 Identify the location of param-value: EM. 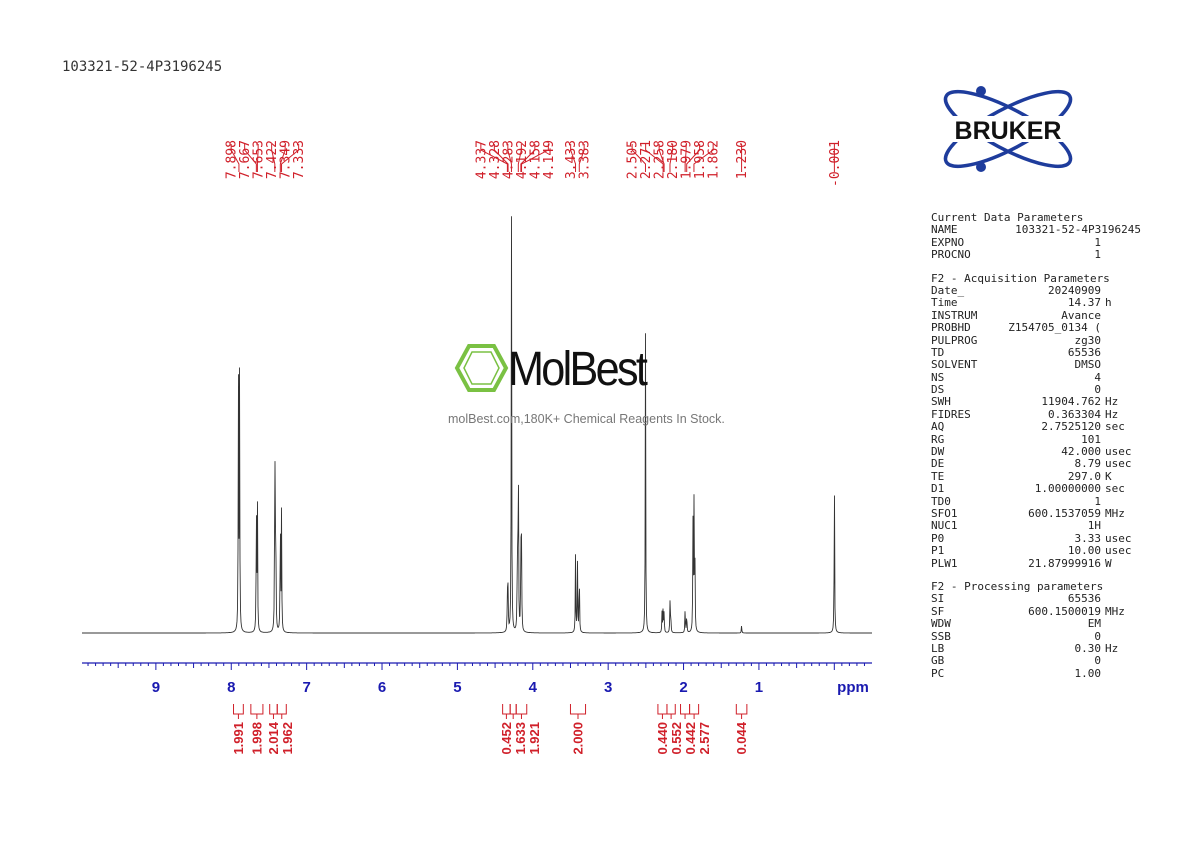
(1094, 624).